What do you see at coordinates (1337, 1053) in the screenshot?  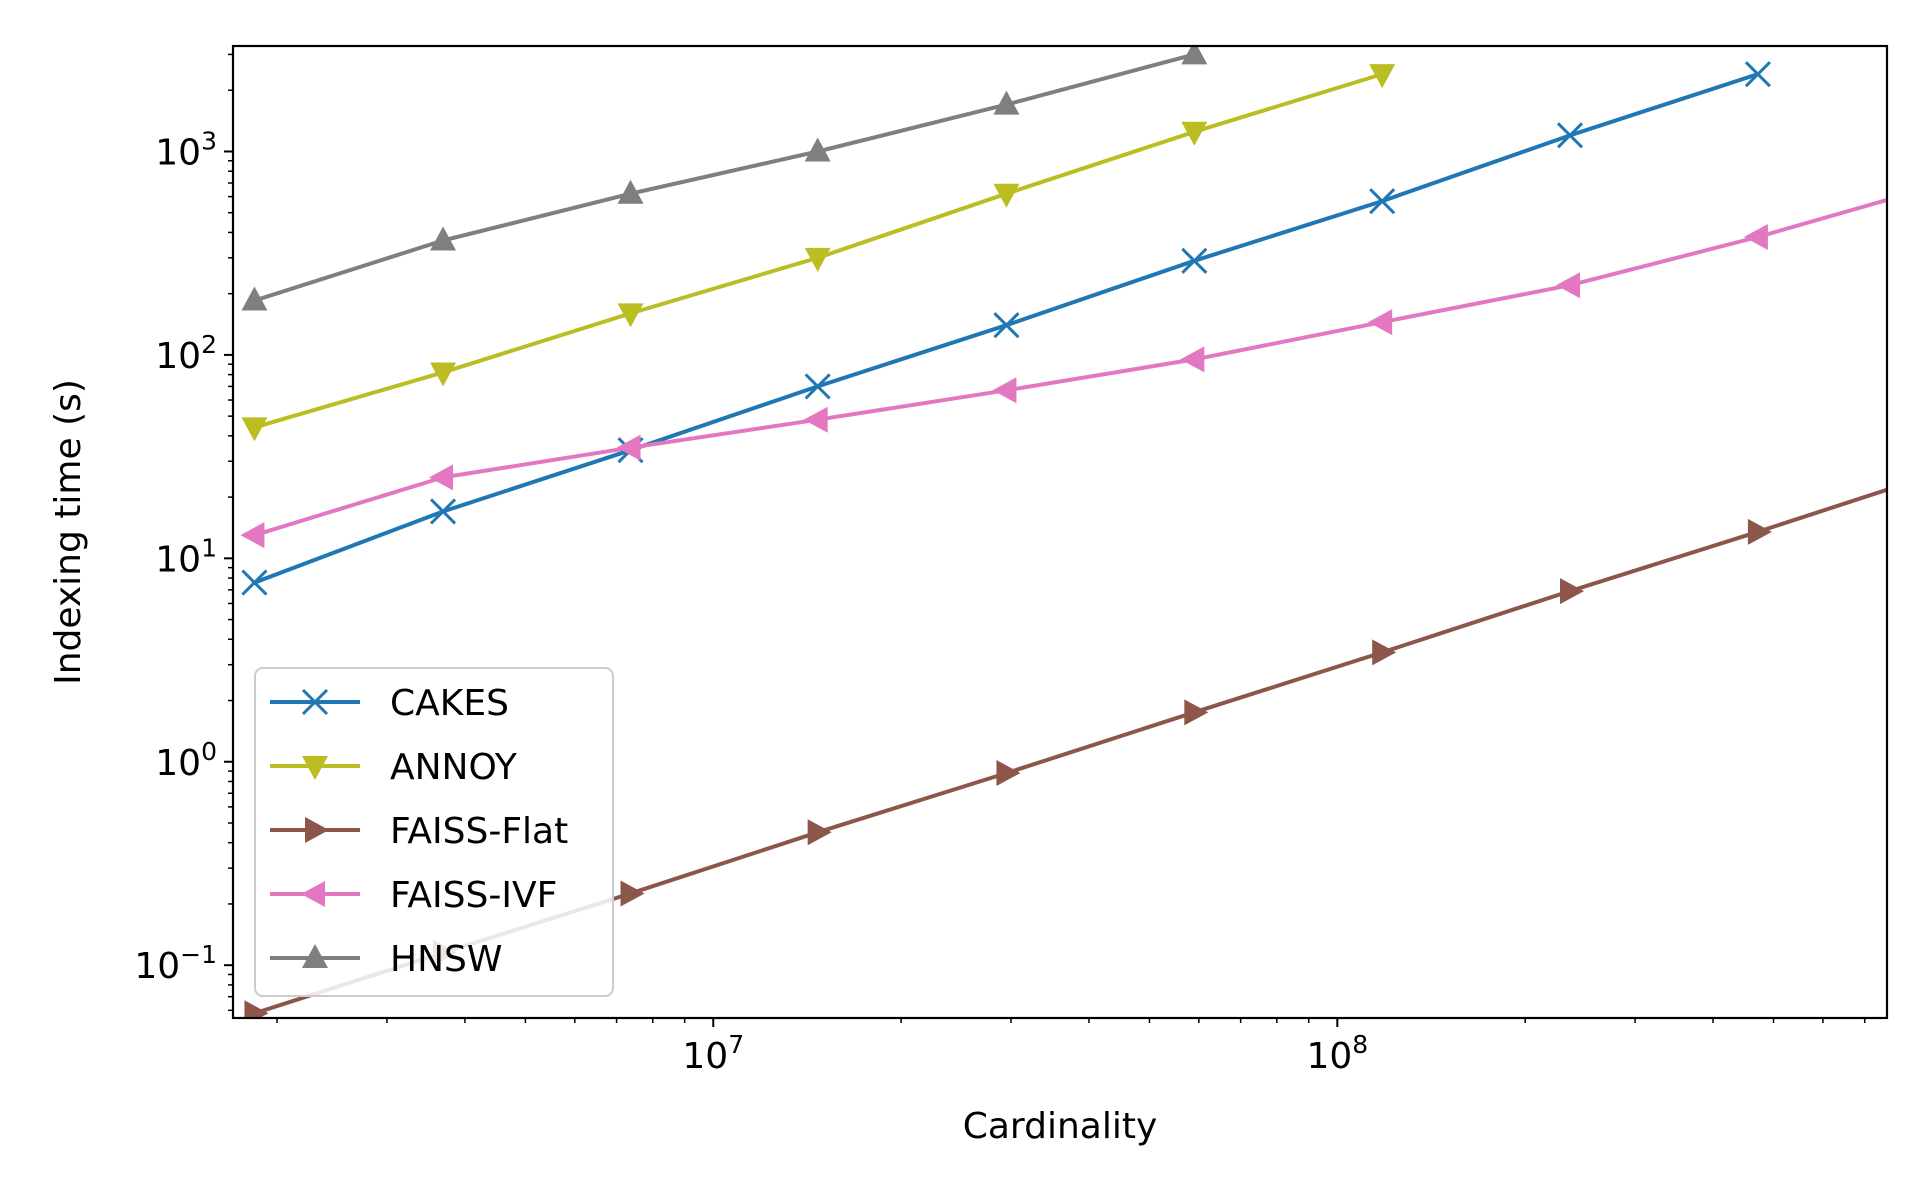 I see `x-tick-label: 10⁸` at bounding box center [1337, 1053].